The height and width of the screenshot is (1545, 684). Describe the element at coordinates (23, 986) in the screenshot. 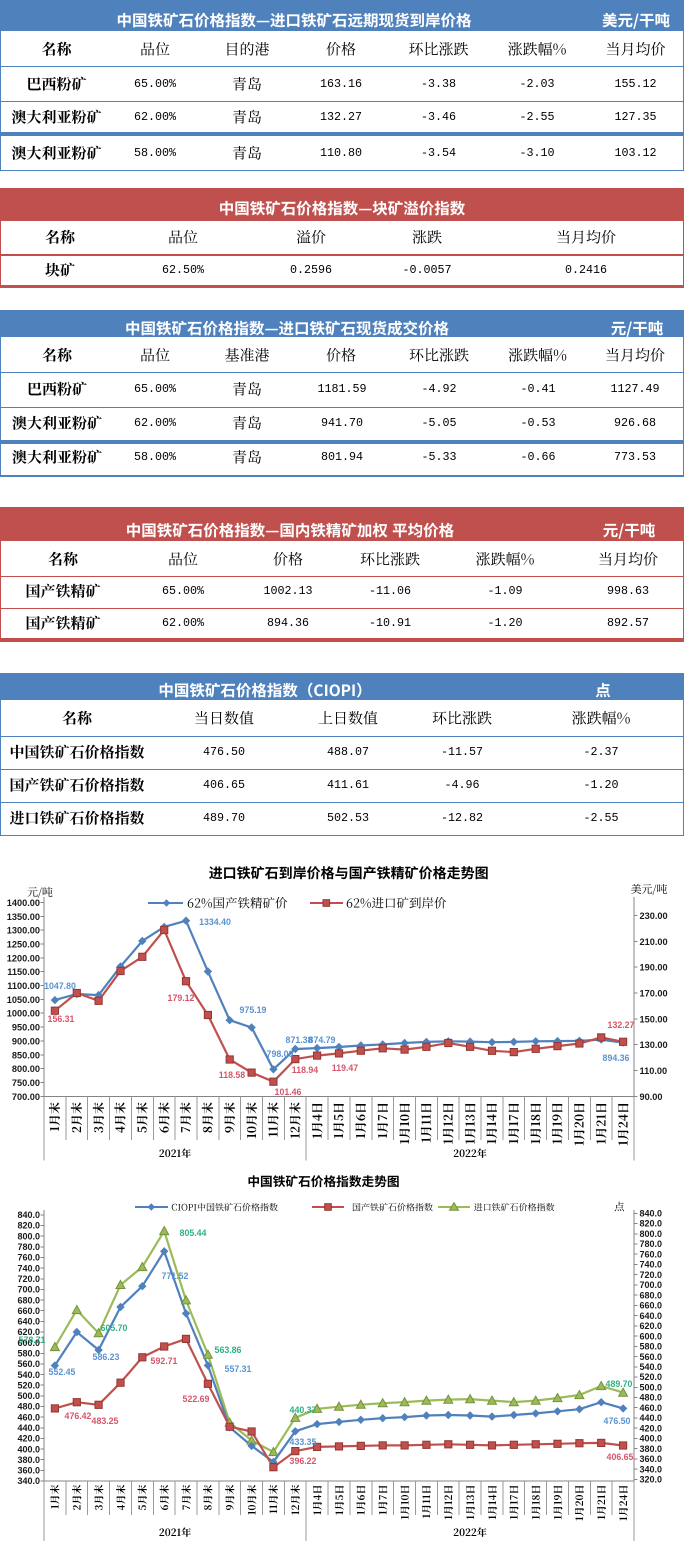

I see `svg-text: 1100.00` at that location.